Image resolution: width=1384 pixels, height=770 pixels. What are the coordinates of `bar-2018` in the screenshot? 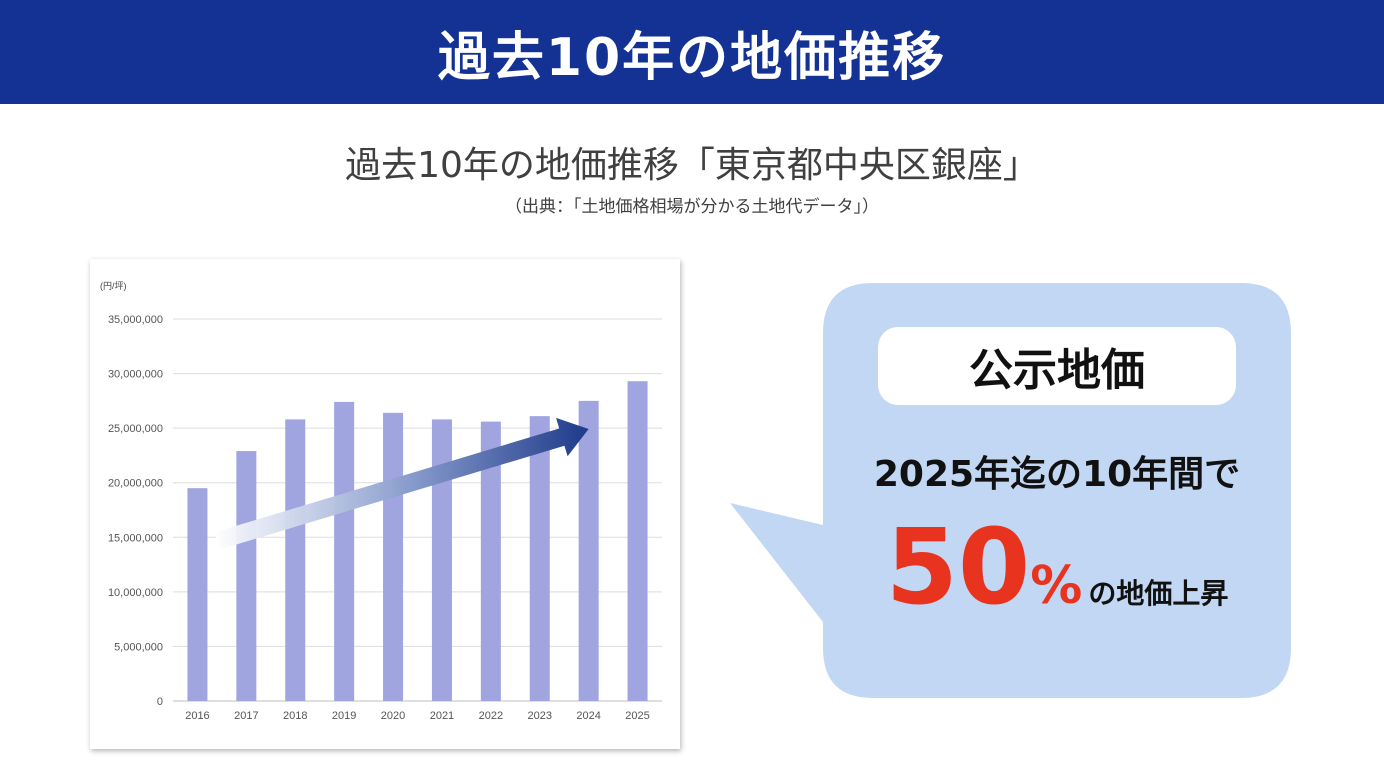 It's located at (295, 560).